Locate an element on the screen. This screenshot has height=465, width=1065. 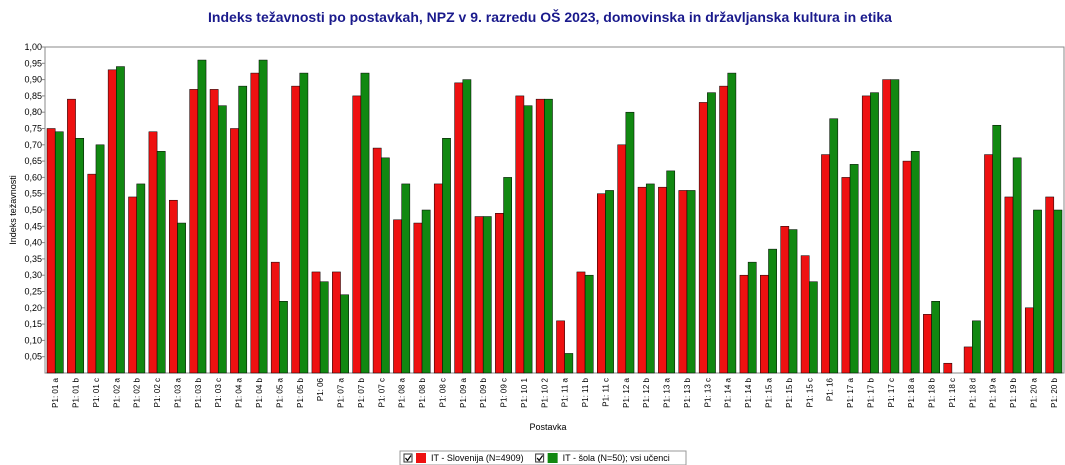
x-tick-label: P1: 07 c is located at coordinates (381, 392).